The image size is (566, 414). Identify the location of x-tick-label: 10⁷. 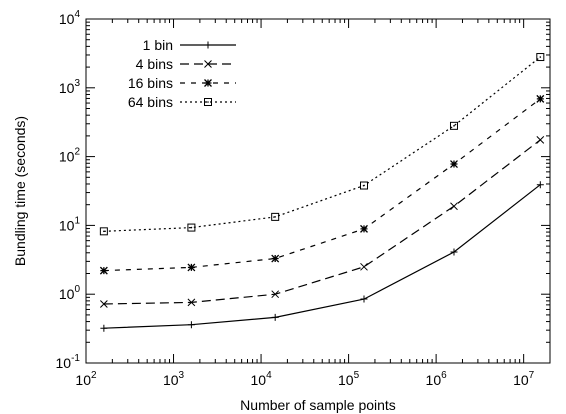
(524, 379).